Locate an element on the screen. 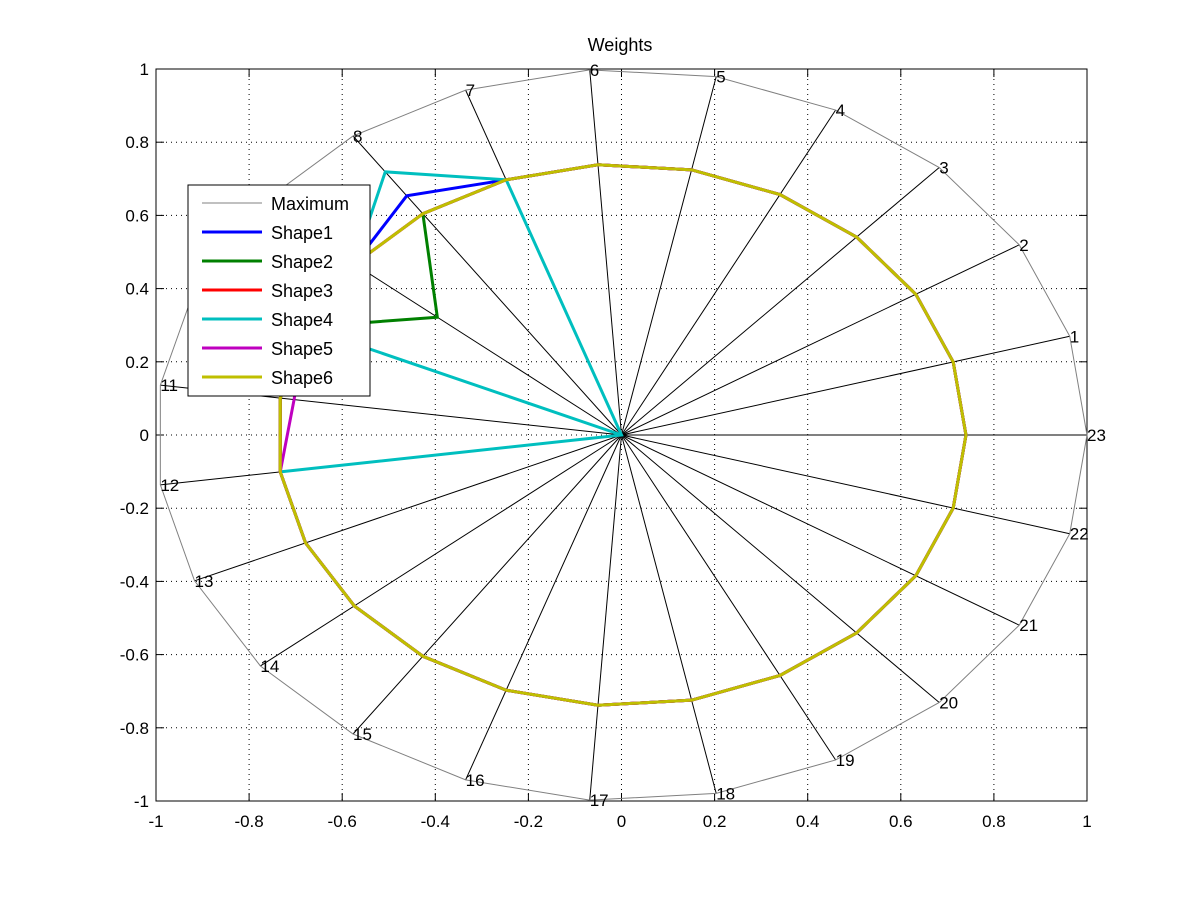 This screenshot has height=906, width=1201. spoke-label-14: 14 is located at coordinates (269, 666).